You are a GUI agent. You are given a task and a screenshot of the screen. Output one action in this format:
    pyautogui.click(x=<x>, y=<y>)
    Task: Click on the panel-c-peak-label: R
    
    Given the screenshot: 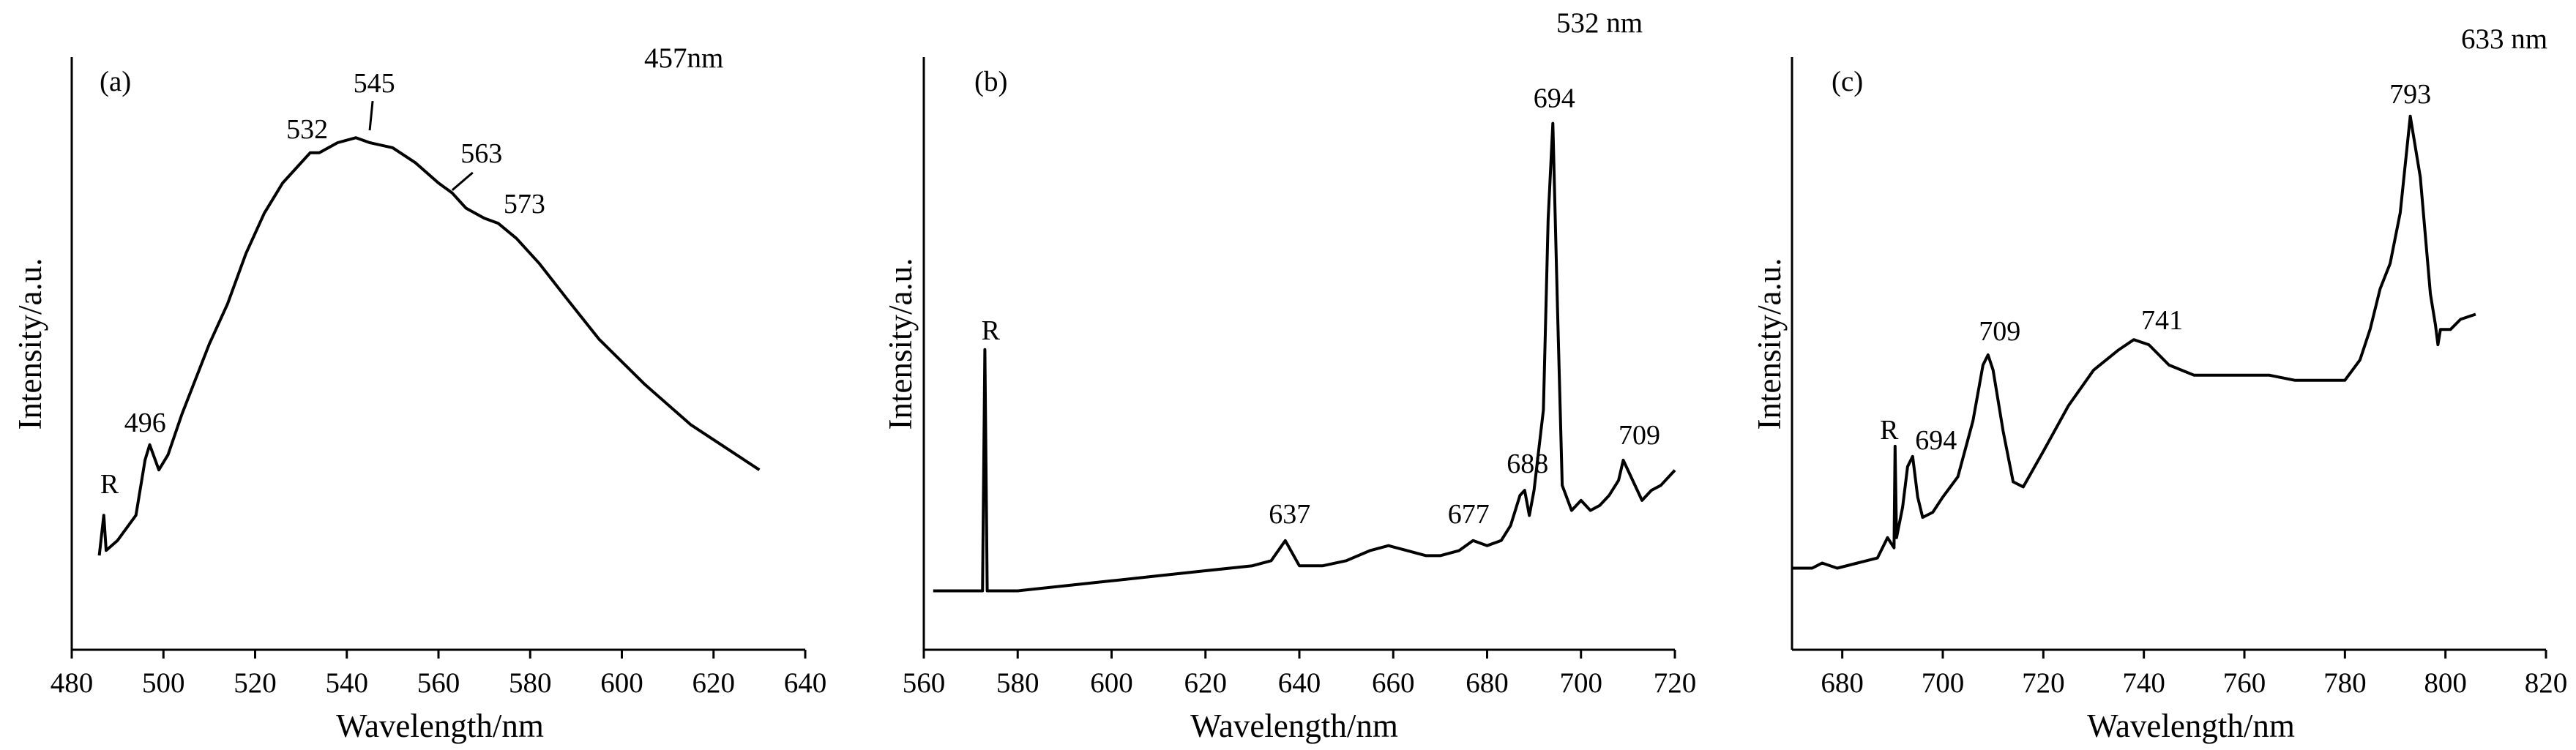 What is the action you would take?
    pyautogui.click(x=1889, y=430)
    